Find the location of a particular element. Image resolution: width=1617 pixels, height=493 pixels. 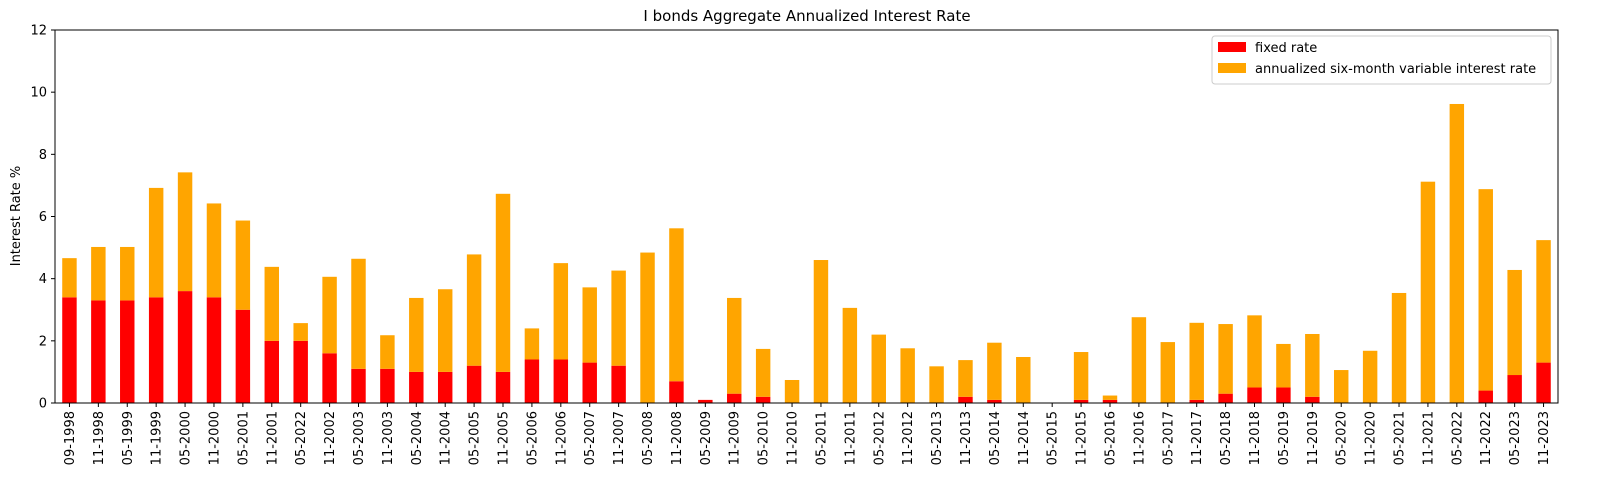

x-tick-label: 05-2021 is located at coordinates (1400, 438).